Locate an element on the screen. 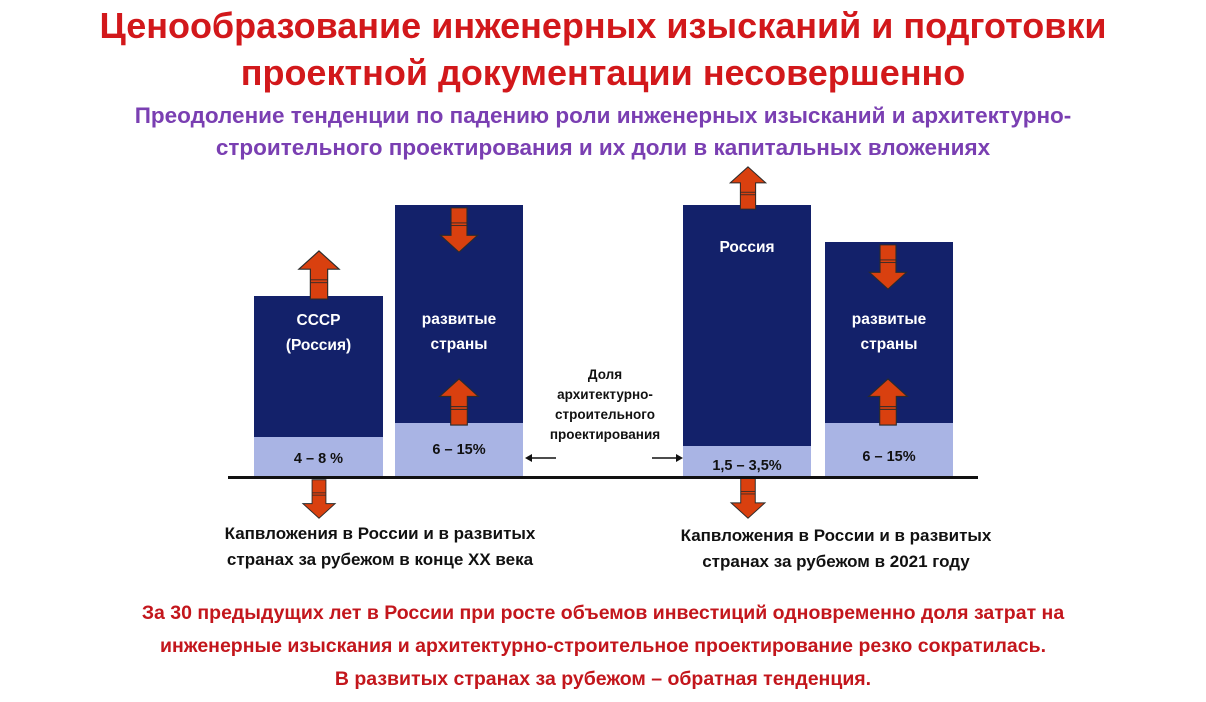 The image size is (1206, 702). bar-developed-xx-label: развитые страны is located at coordinates (459, 332).